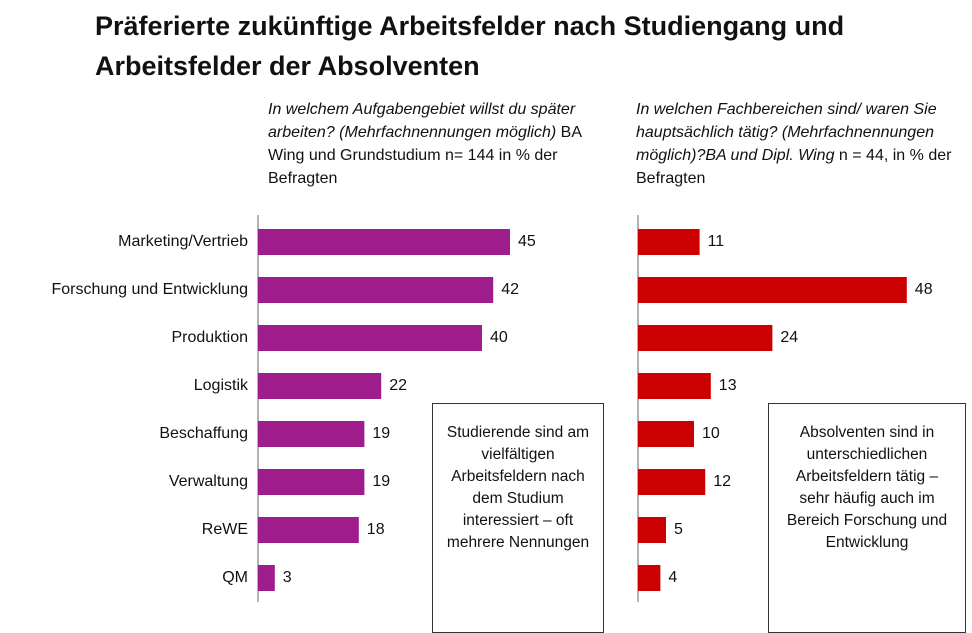  I want to click on category-label: Forschung und Entwicklung, so click(149, 289).